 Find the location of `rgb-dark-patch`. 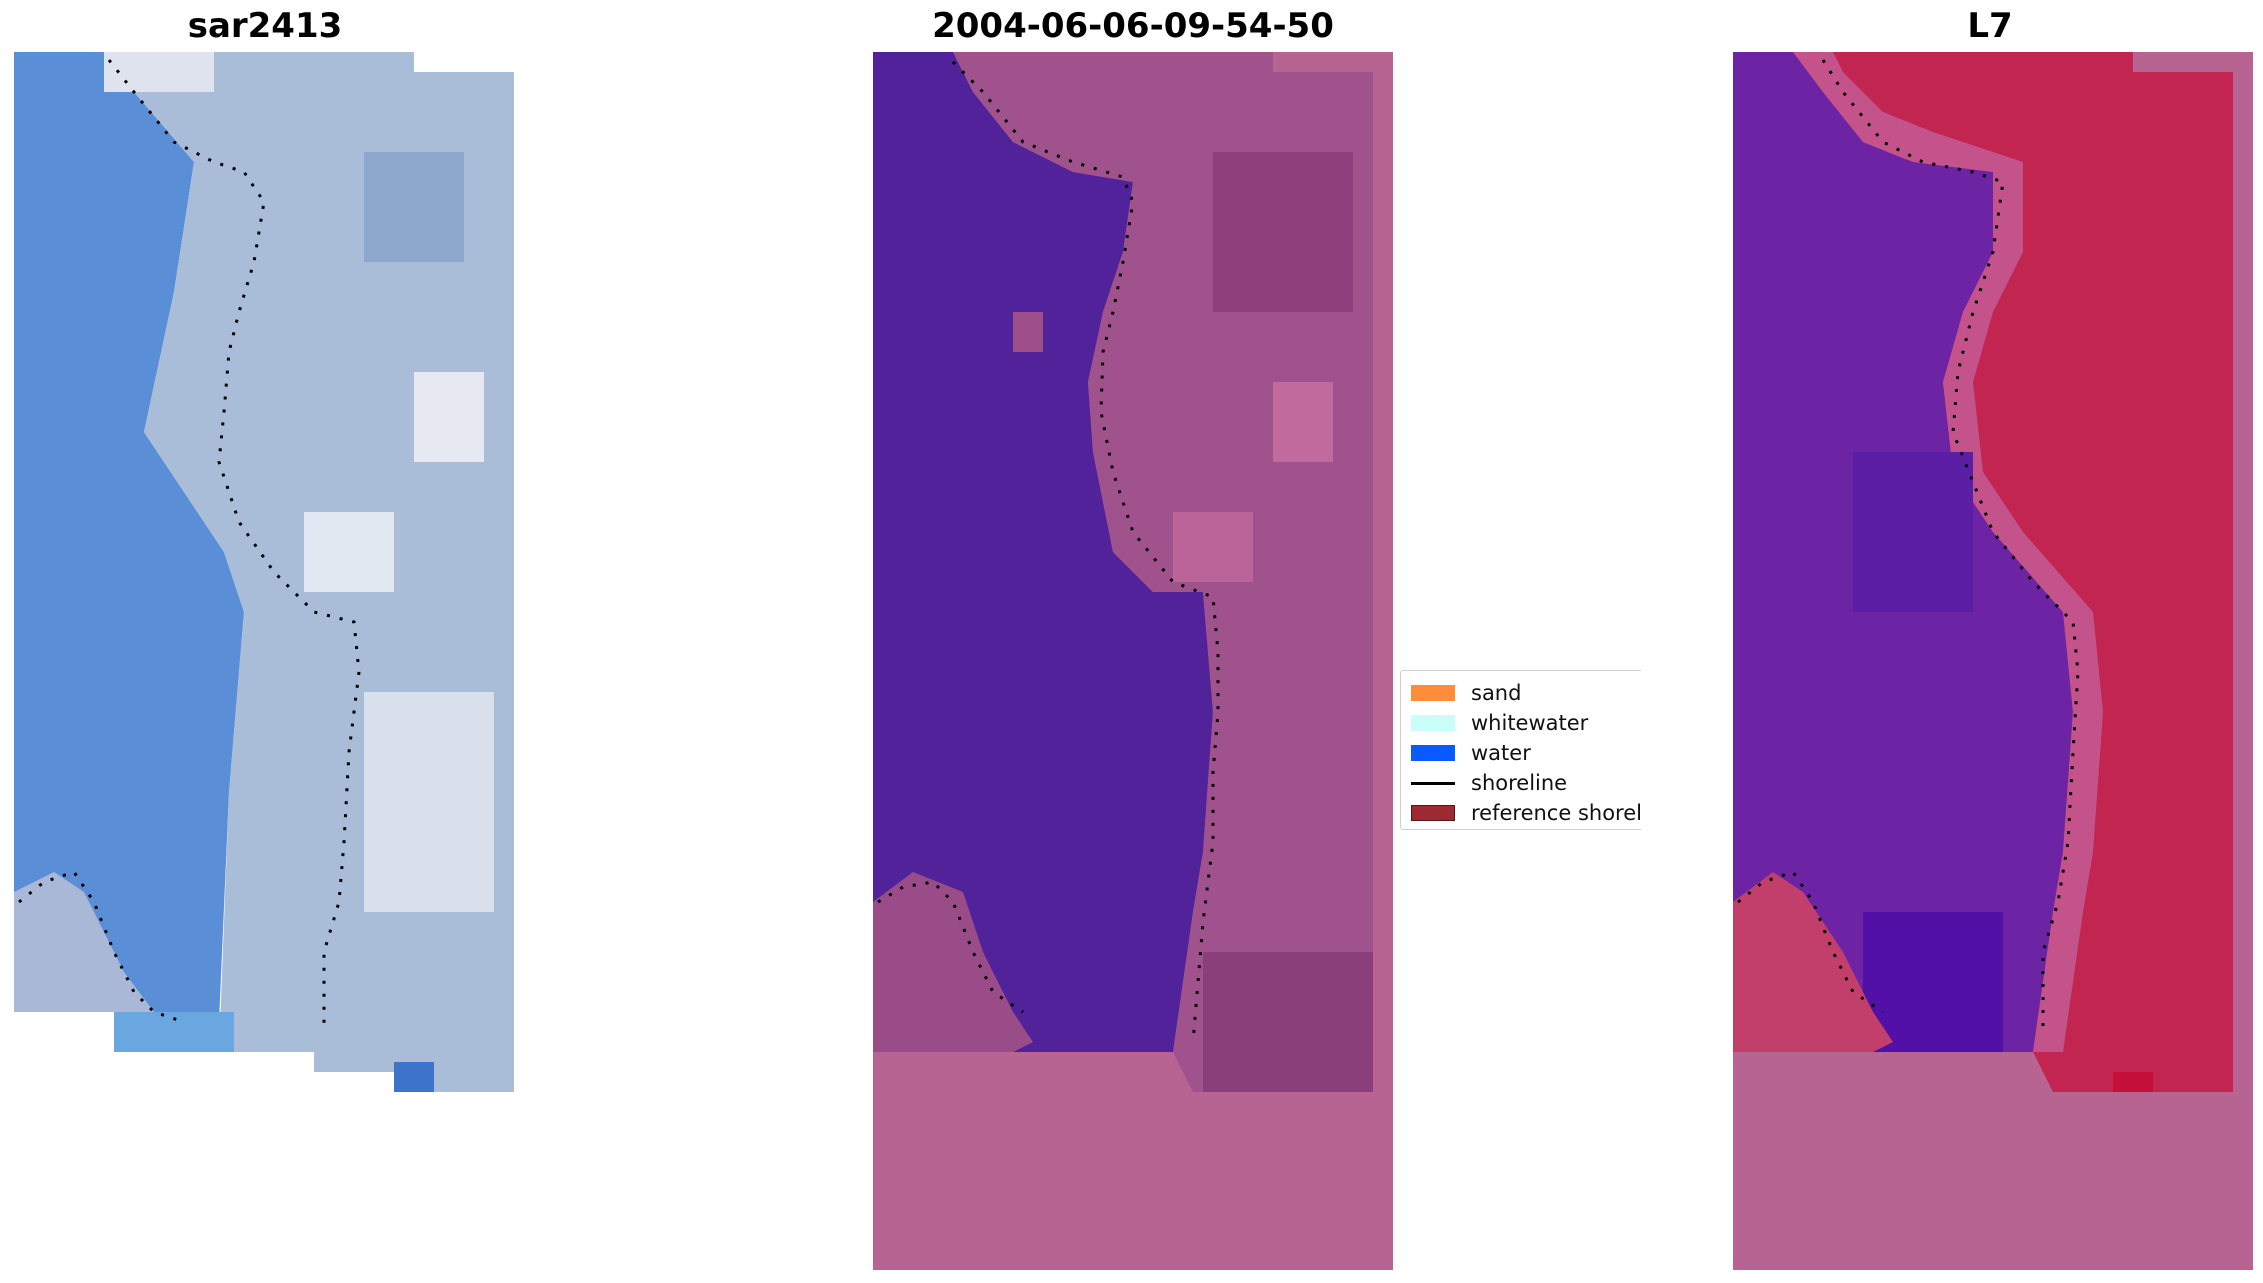

rgb-dark-patch is located at coordinates (414, 207).